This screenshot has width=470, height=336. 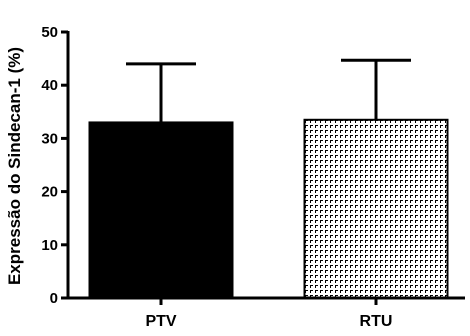 I want to click on y-tick-label-0: 0, so click(x=54, y=298).